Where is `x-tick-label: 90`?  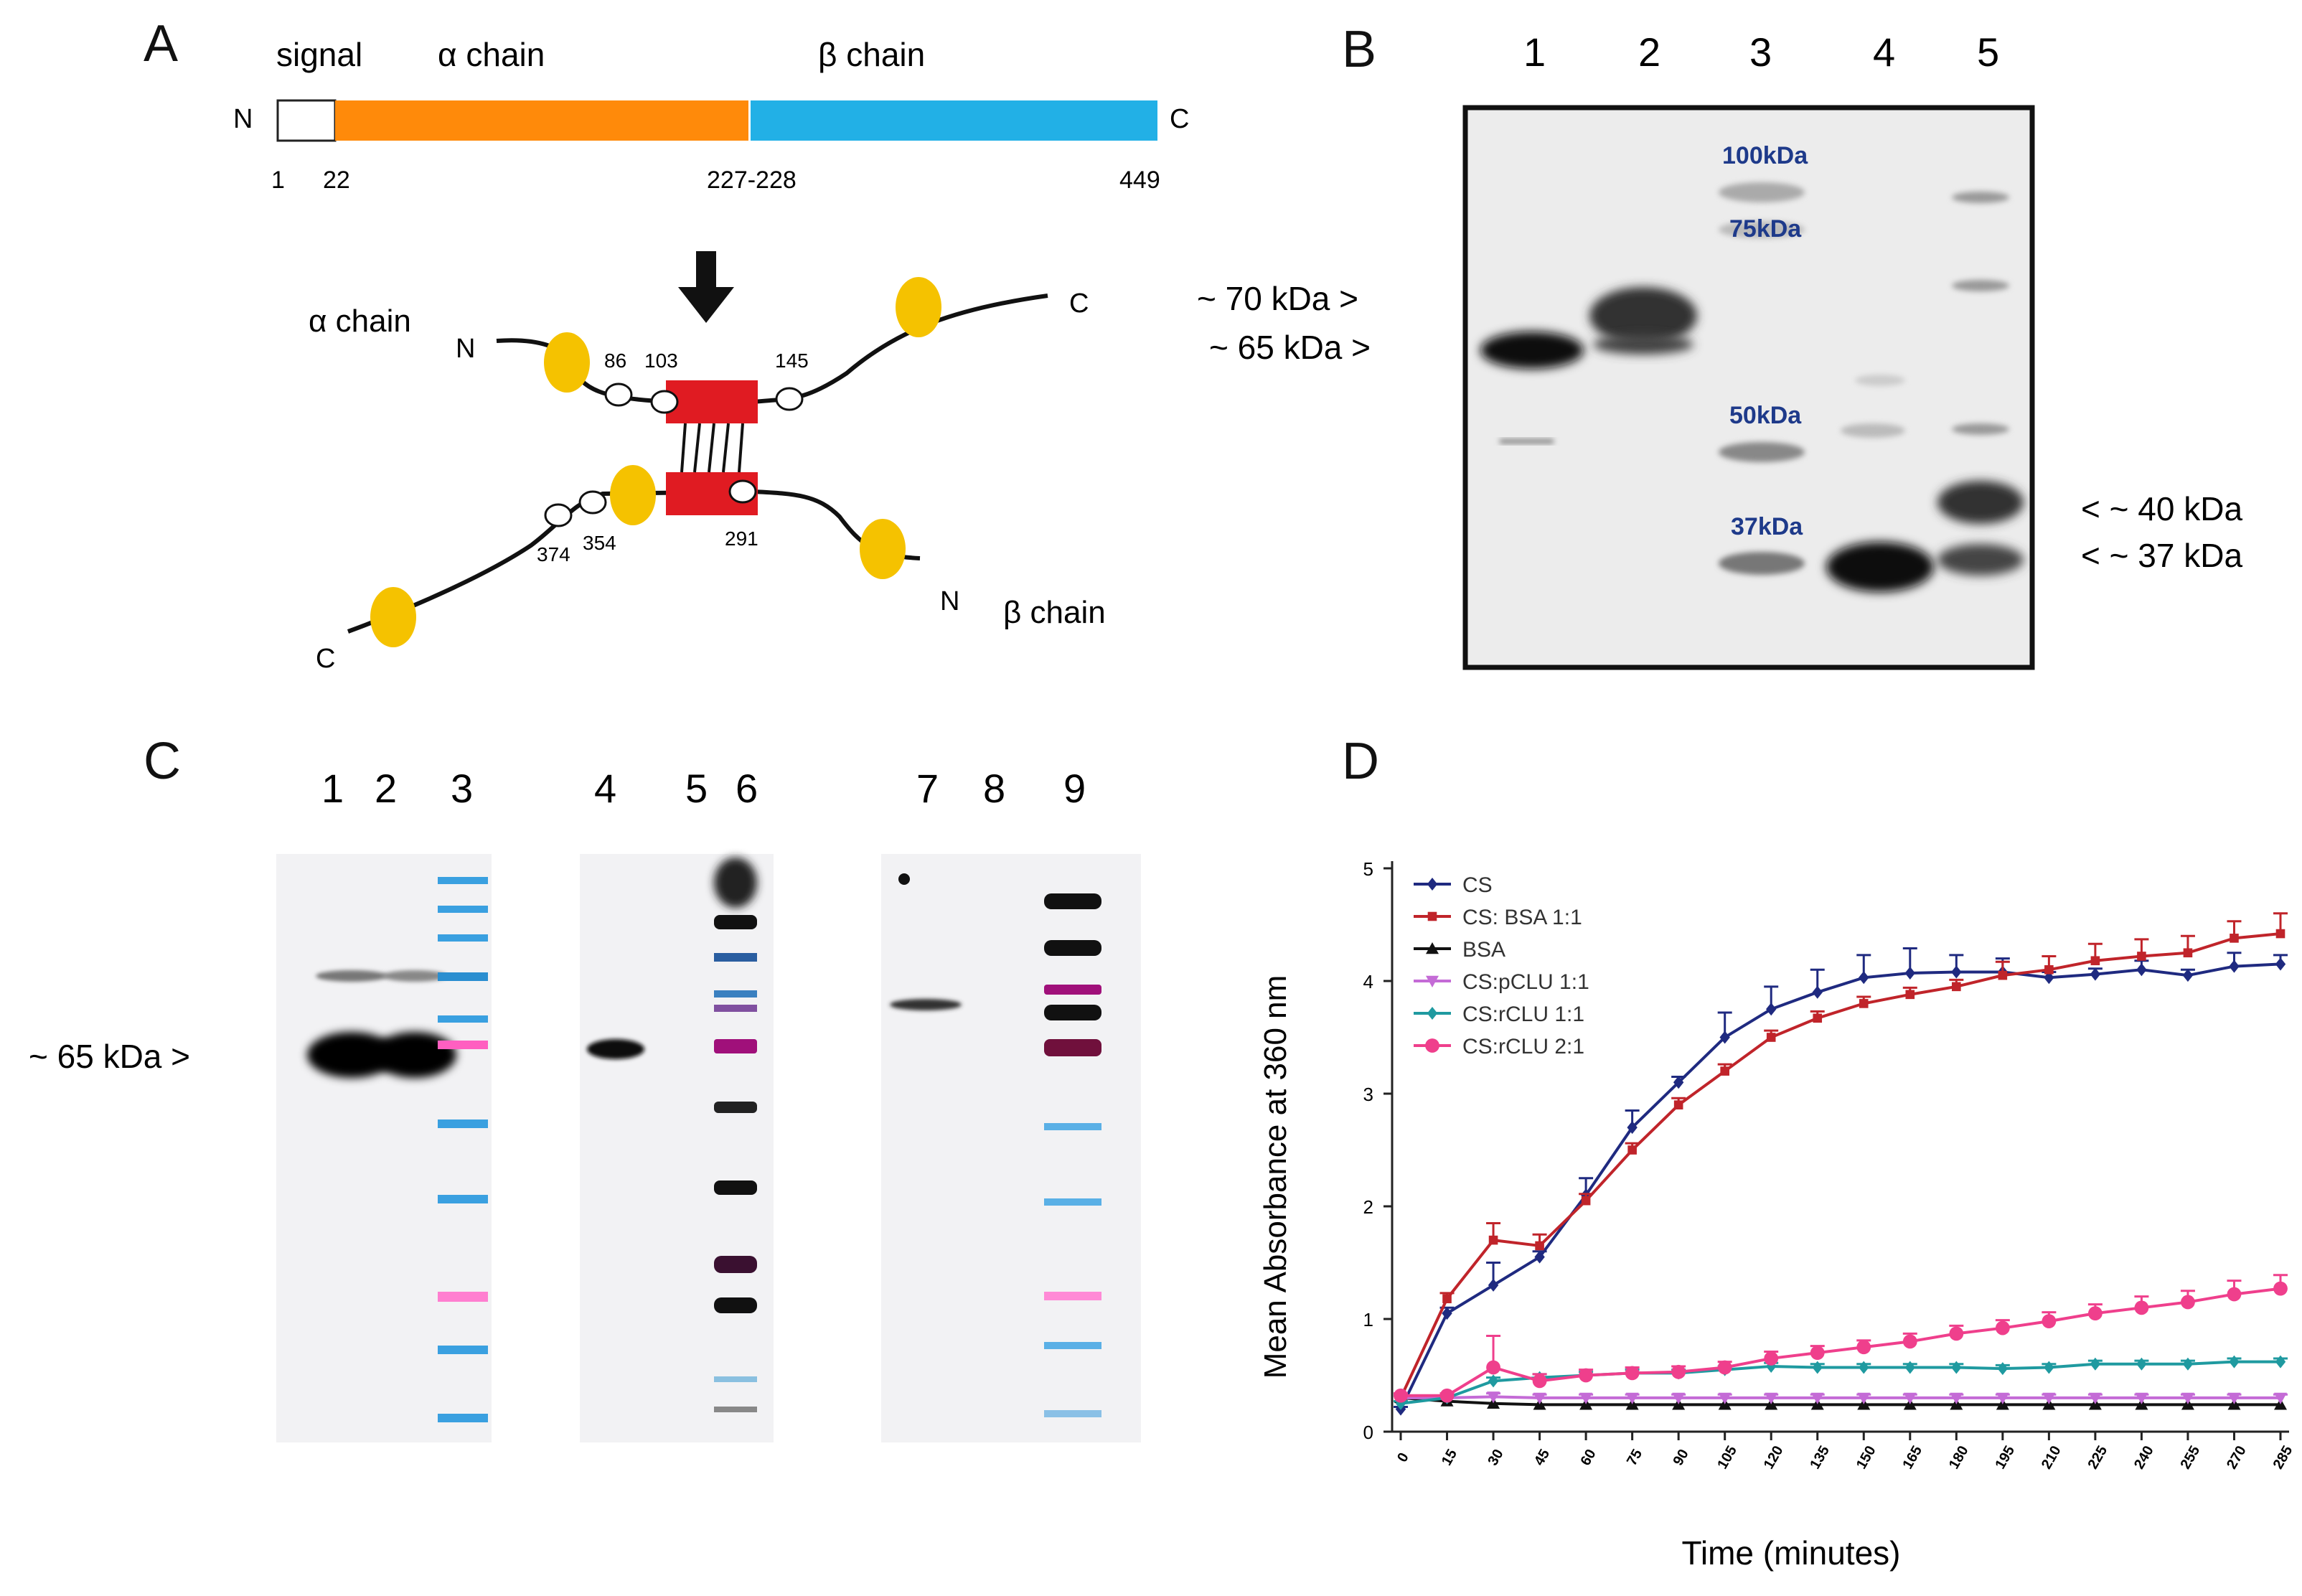 x-tick-label: 90 is located at coordinates (1681, 1457).